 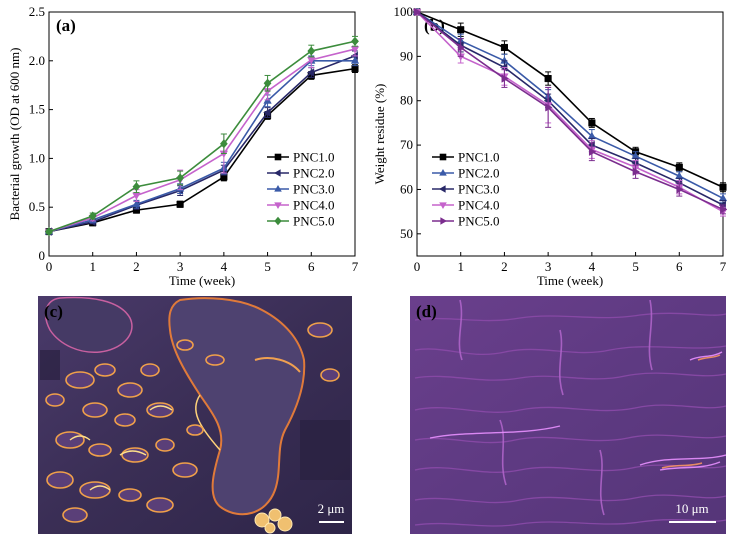 What do you see at coordinates (404, 11) in the screenshot?
I see `y-tick-label: 100` at bounding box center [404, 11].